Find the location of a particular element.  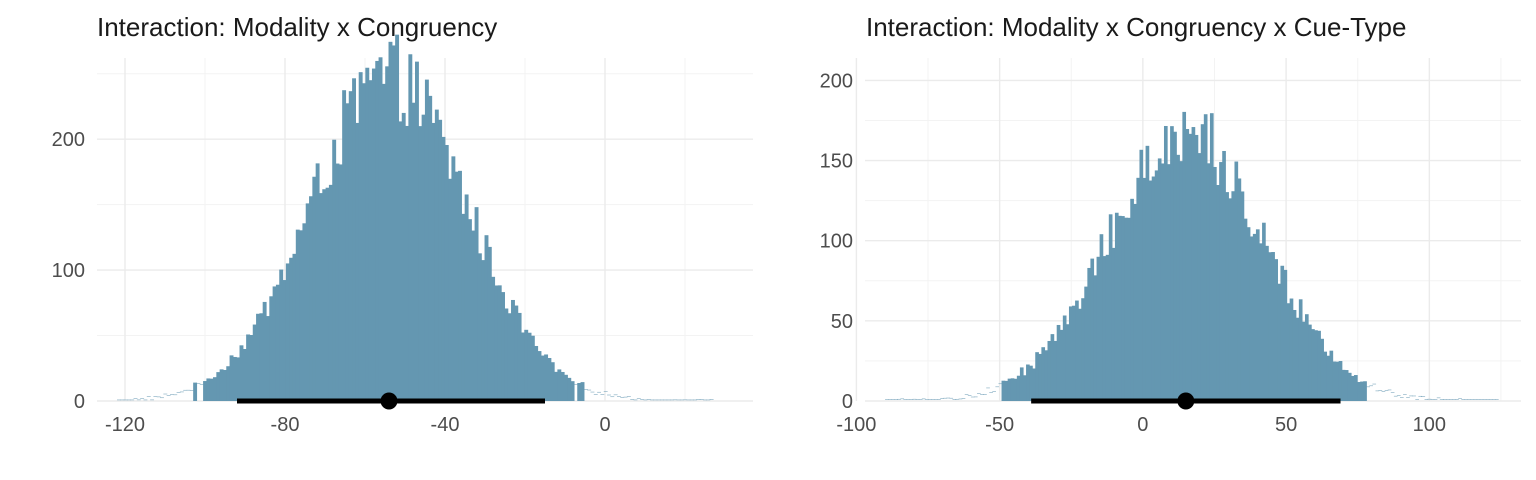

point-estimate is located at coordinates (389, 401).